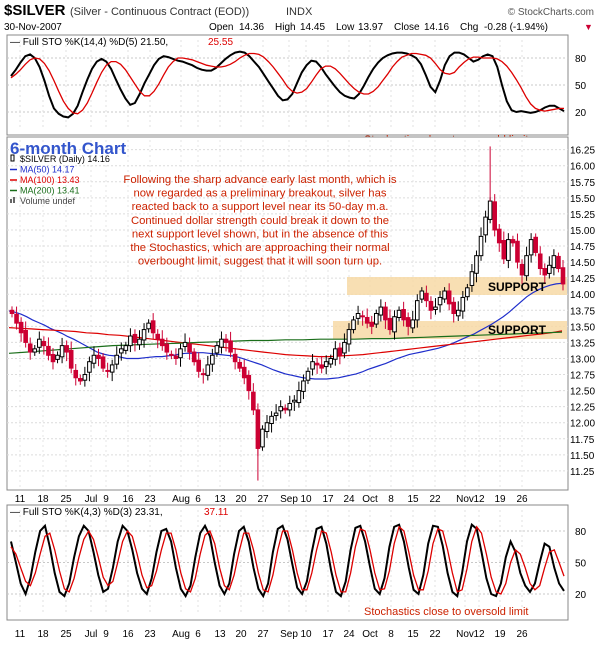 This screenshot has height=649, width=598. I want to click on bottom-panel-legend: — Full STO %K(4,3) %D(3) 23.31,, so click(86, 512).